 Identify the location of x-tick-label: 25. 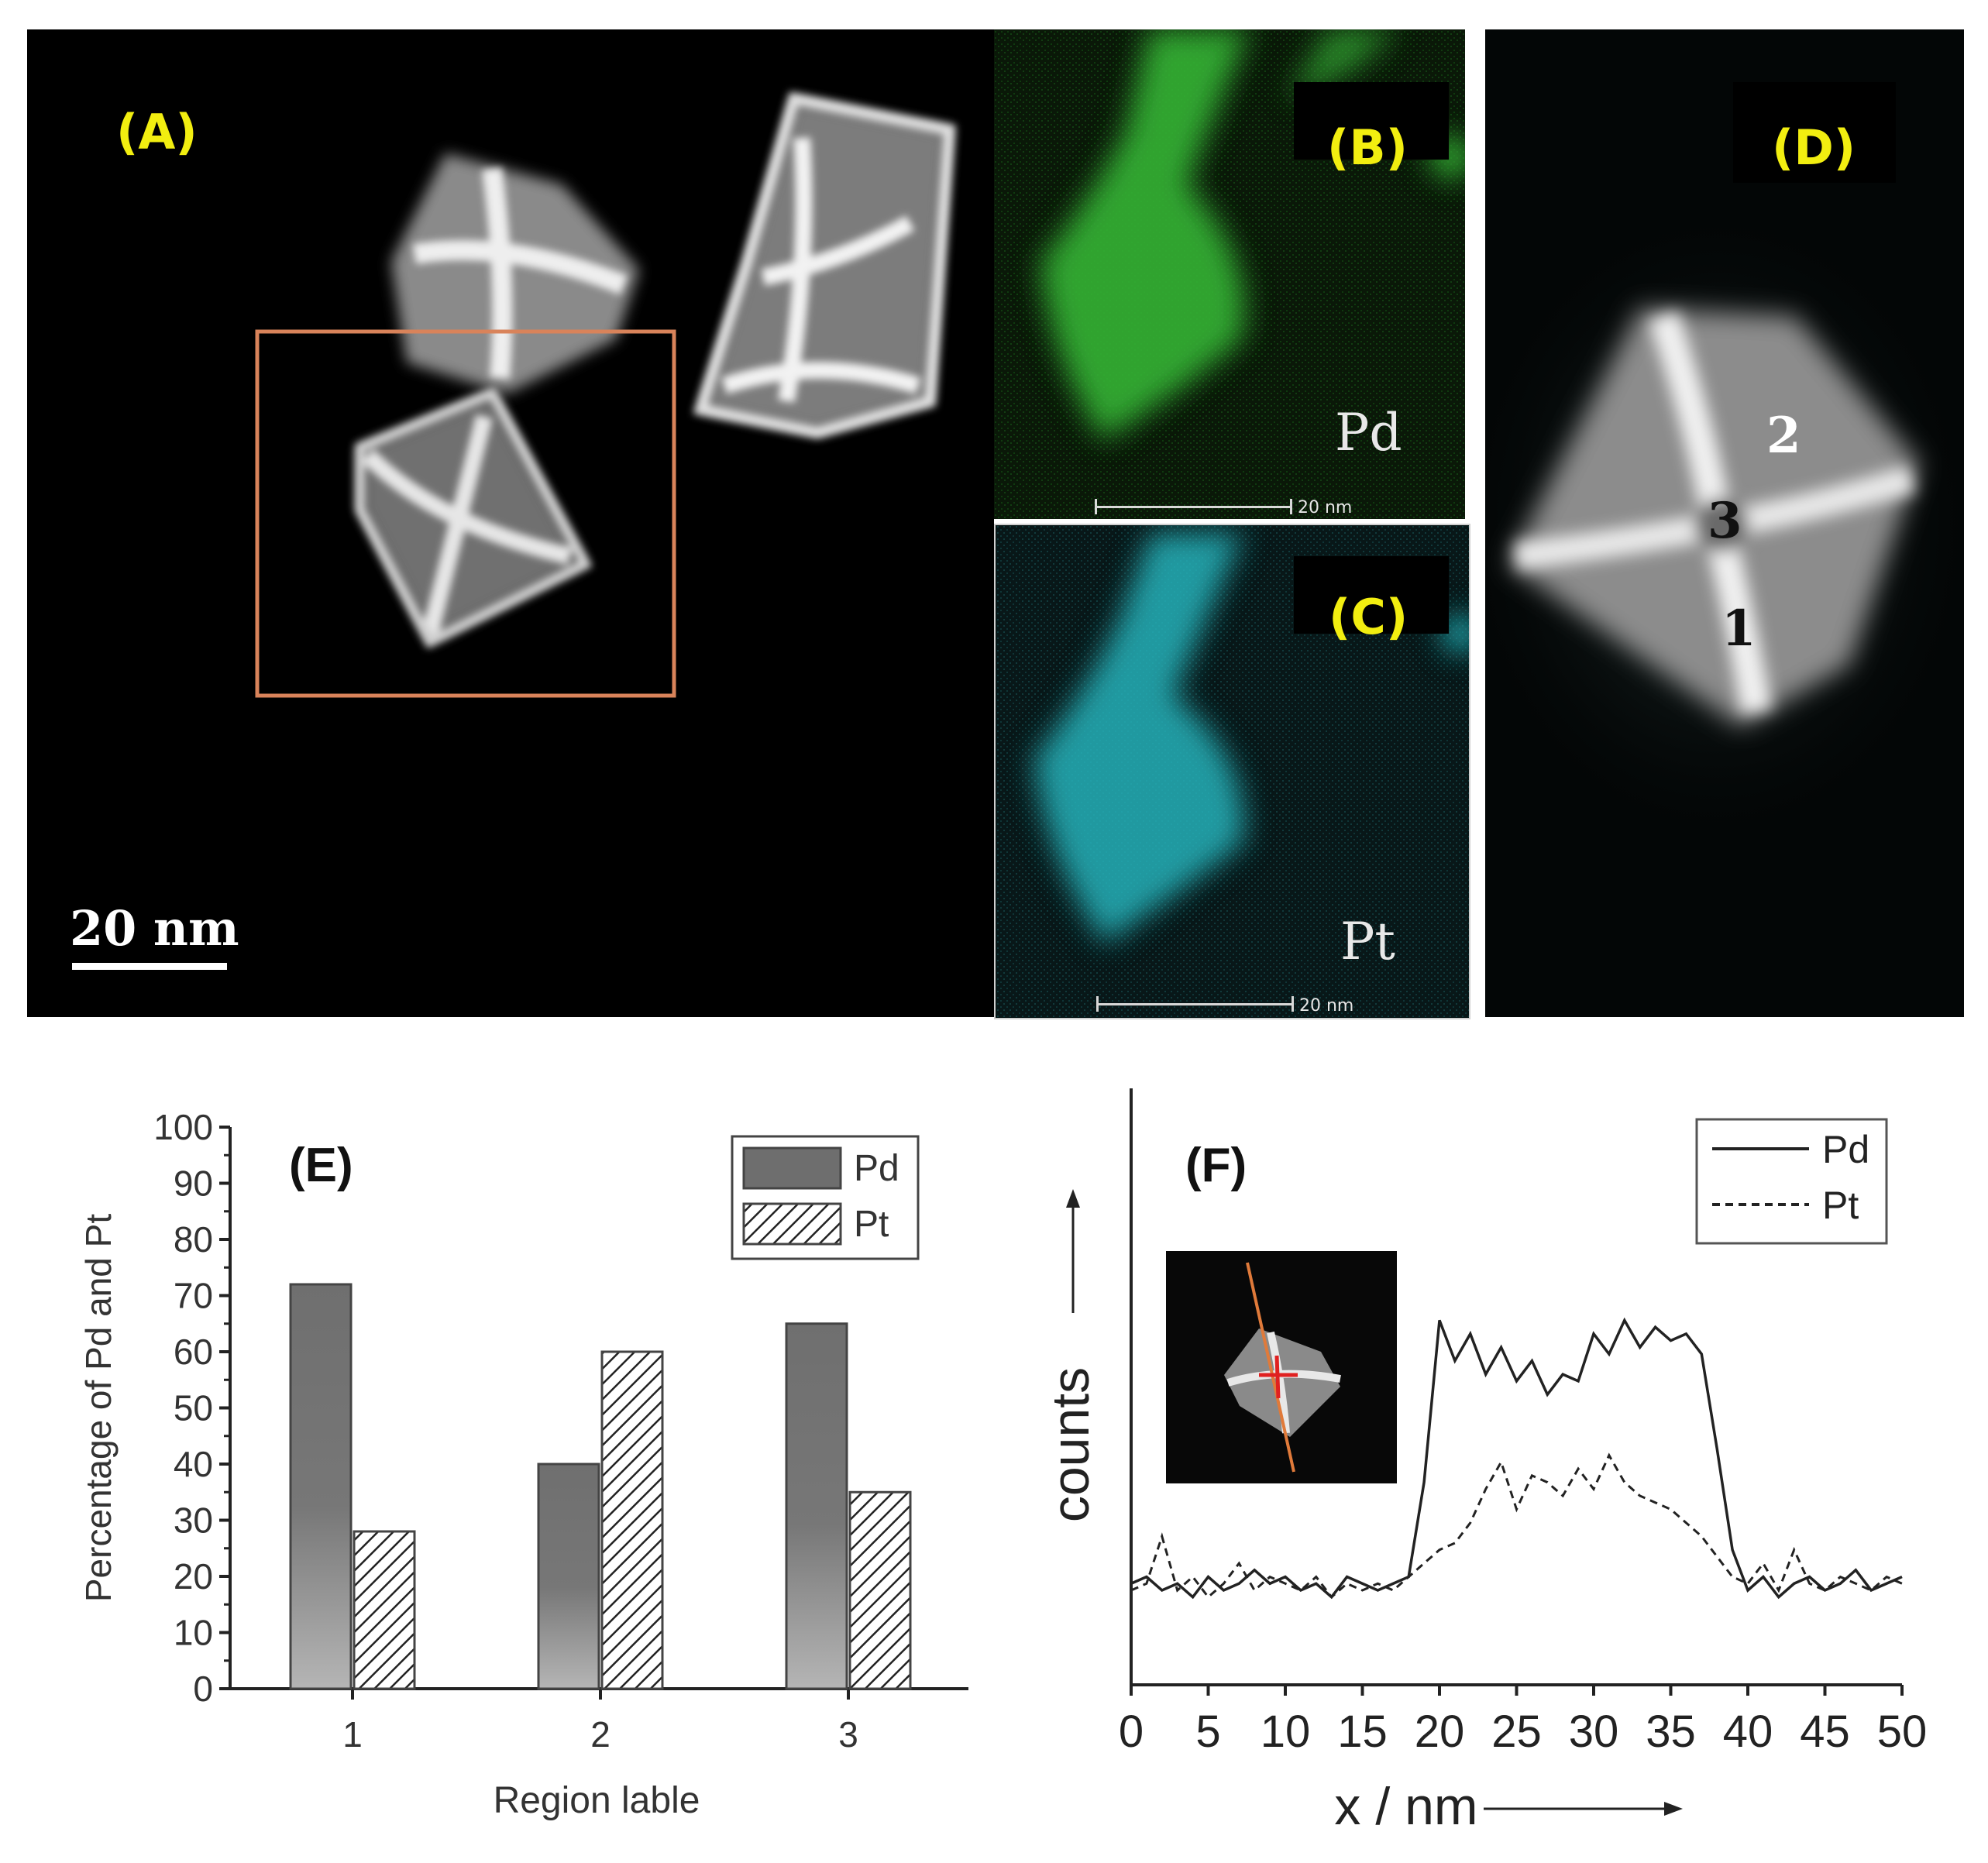
(1516, 1732).